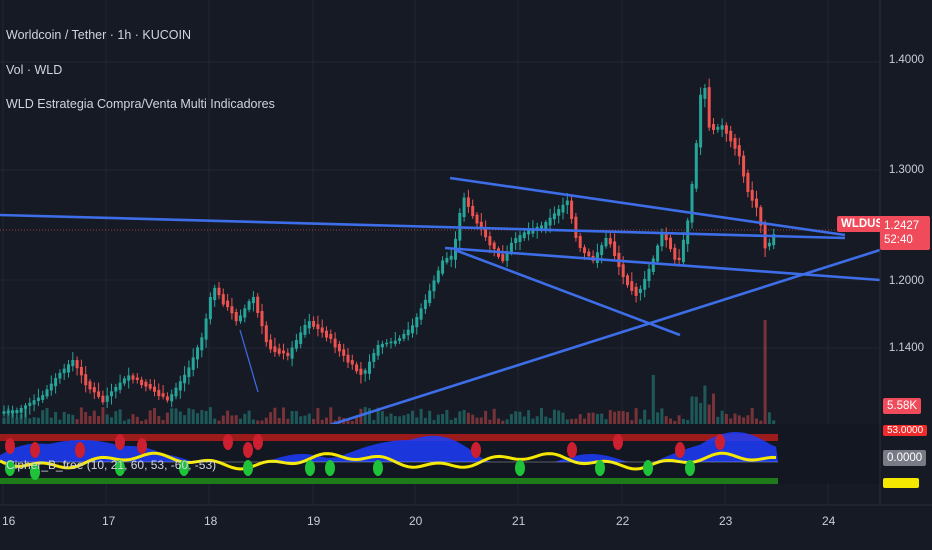  I want to click on time-label: 16, so click(9, 521).